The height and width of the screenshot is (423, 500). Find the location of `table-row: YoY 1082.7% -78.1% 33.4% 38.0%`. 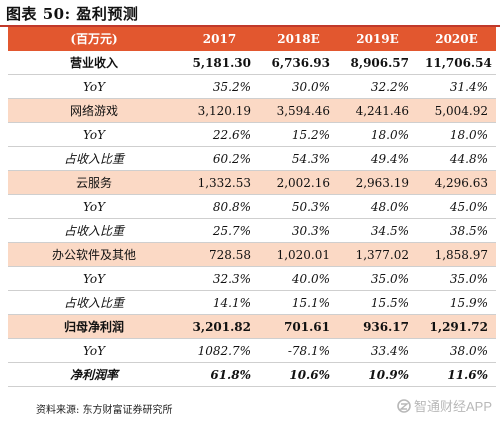

table-row: YoY 1082.7% -78.1% 33.4% 38.0% is located at coordinates (252, 350).